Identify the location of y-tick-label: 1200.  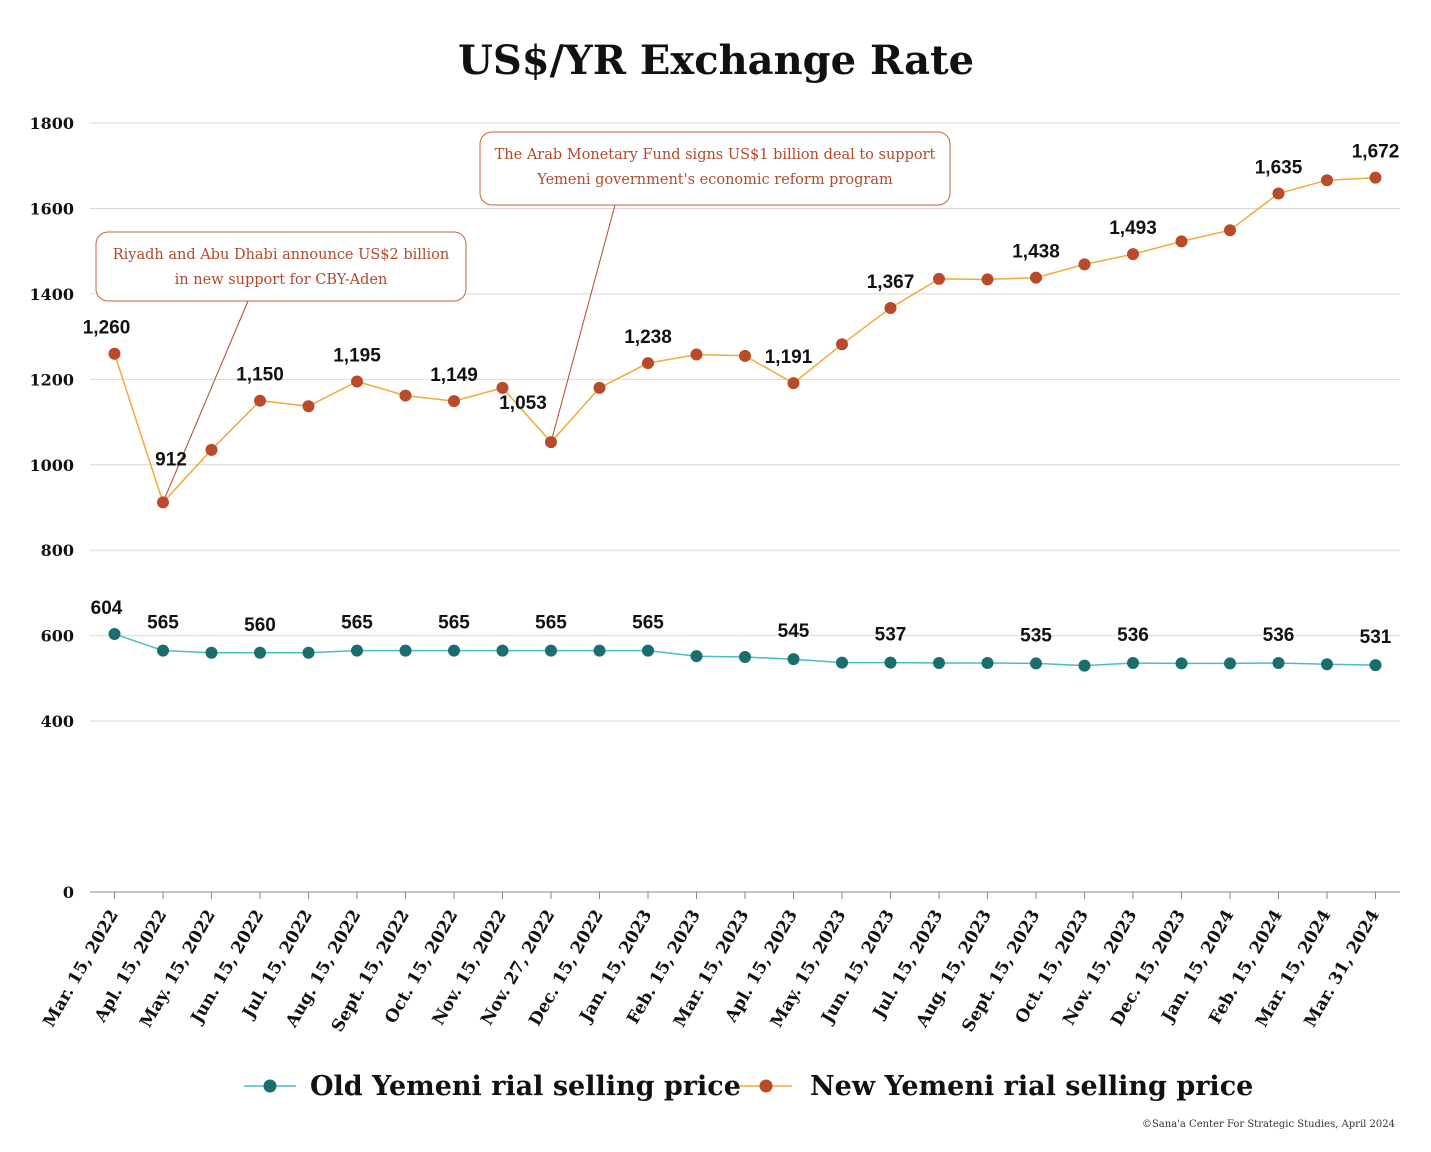
(51, 379).